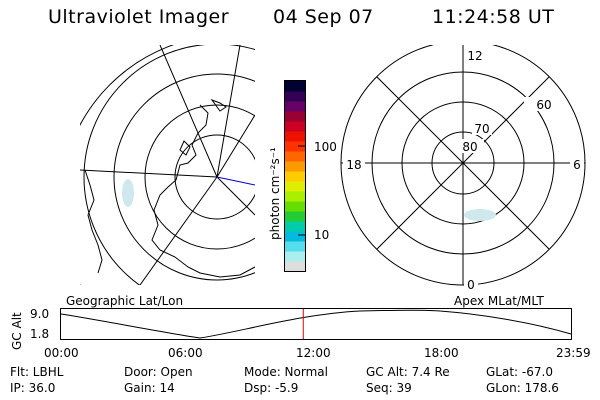 The width and height of the screenshot is (600, 400). What do you see at coordinates (573, 353) in the screenshot?
I see `timeline-xtick-2359: 23:59` at bounding box center [573, 353].